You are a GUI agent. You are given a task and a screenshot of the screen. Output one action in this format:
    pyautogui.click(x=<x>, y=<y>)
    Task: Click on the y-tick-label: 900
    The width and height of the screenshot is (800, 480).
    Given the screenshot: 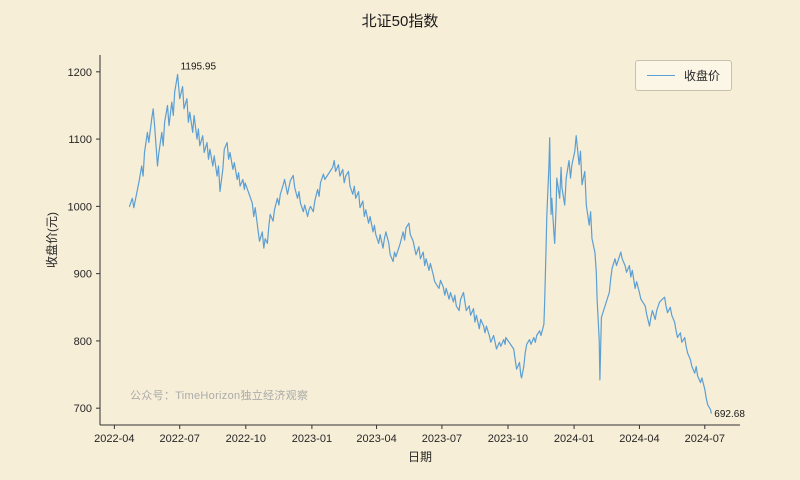 What is the action you would take?
    pyautogui.click(x=83, y=275)
    